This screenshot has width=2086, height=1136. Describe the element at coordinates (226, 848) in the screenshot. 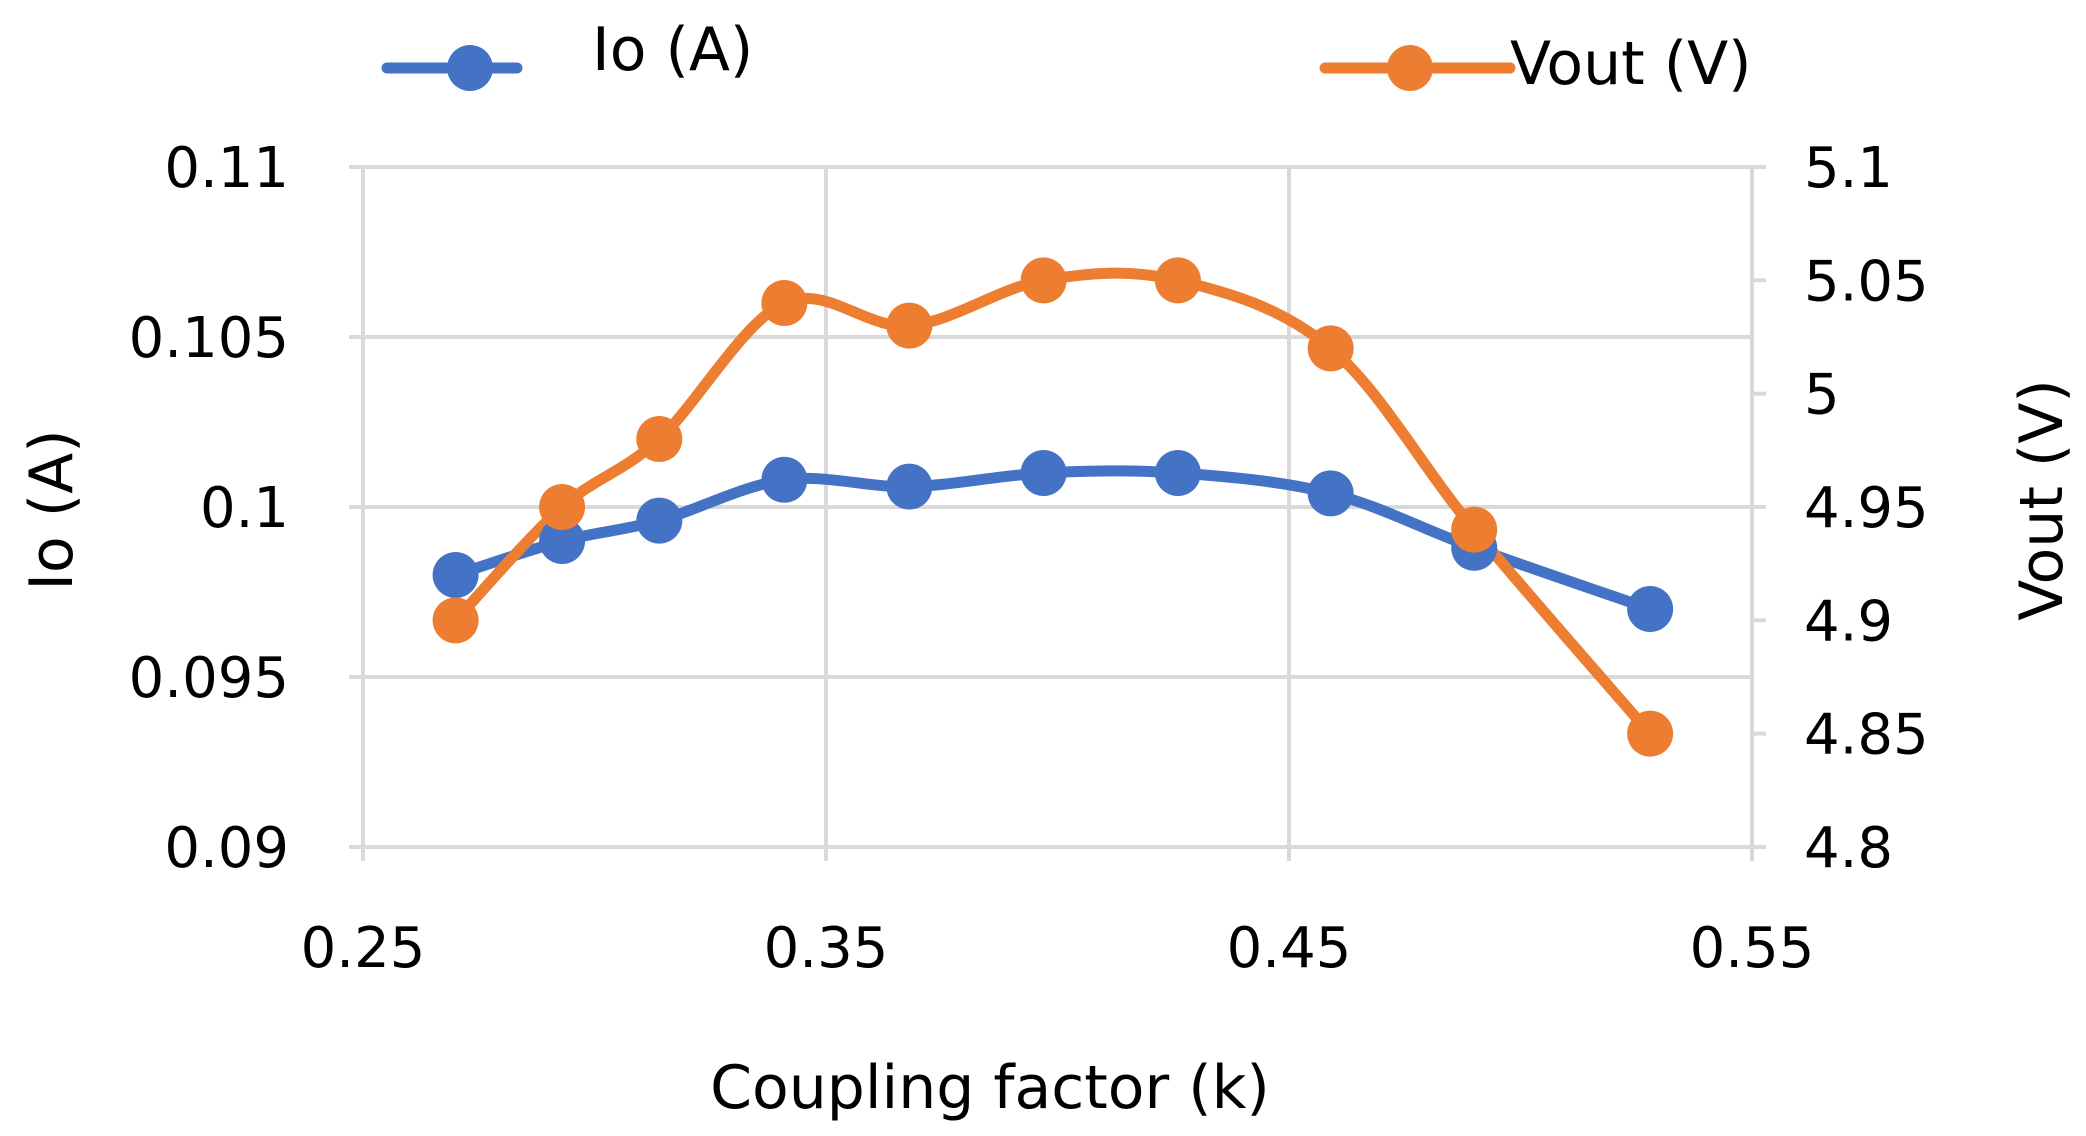

I see `y-tick-label: 0.09` at that location.